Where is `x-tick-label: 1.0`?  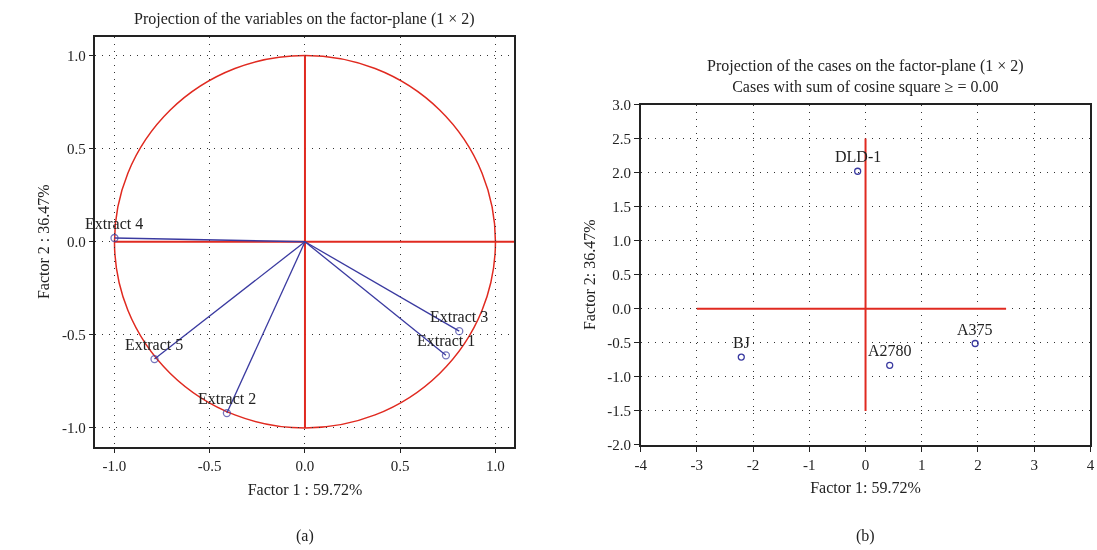
x-tick-label: 1.0 is located at coordinates (495, 466).